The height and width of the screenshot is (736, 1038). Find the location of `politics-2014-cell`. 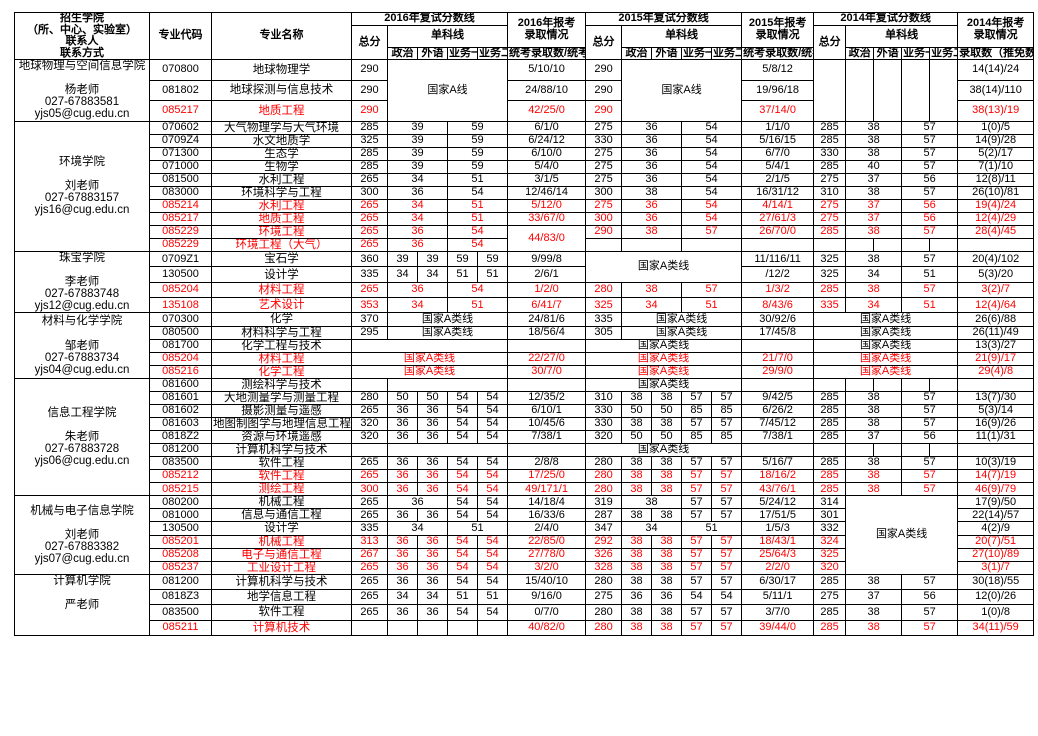

politics-2014-cell is located at coordinates (860, 245).